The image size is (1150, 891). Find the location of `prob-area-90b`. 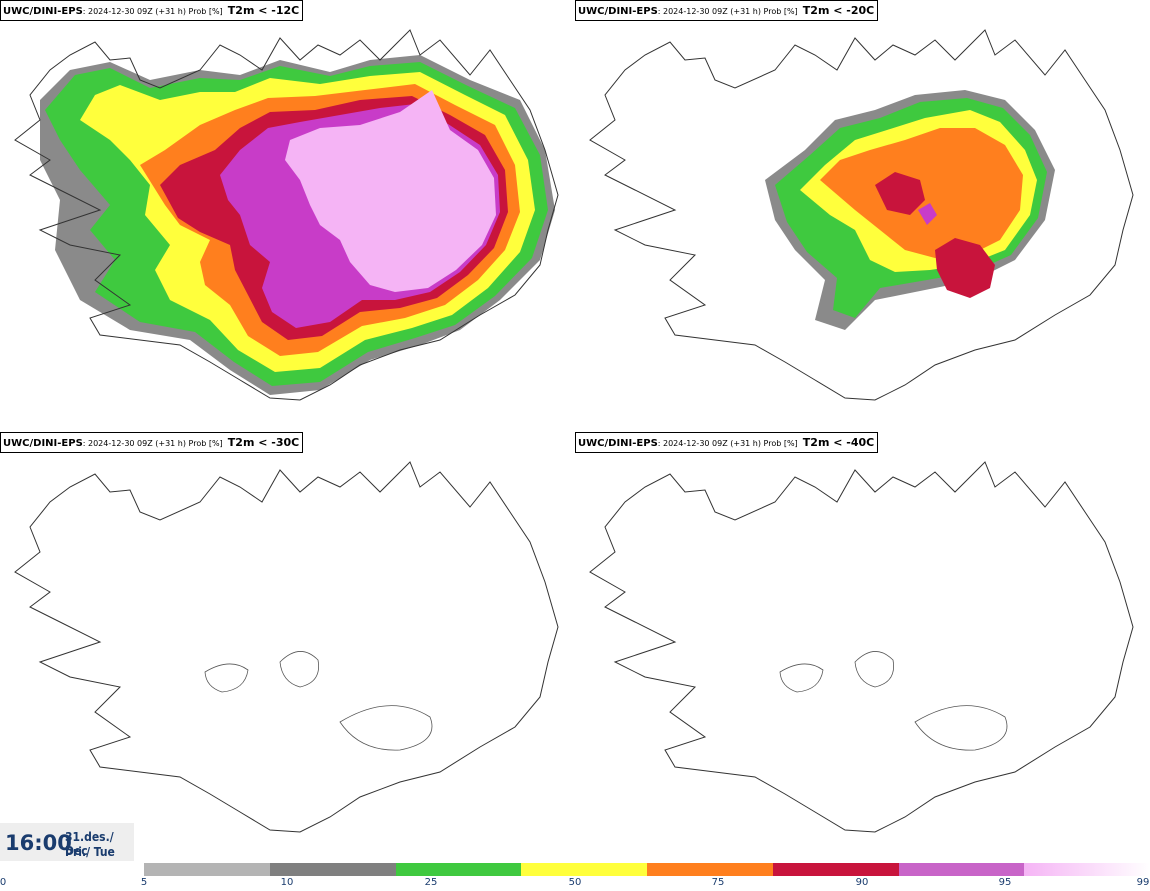

prob-area-90b is located at coordinates (900, 193).